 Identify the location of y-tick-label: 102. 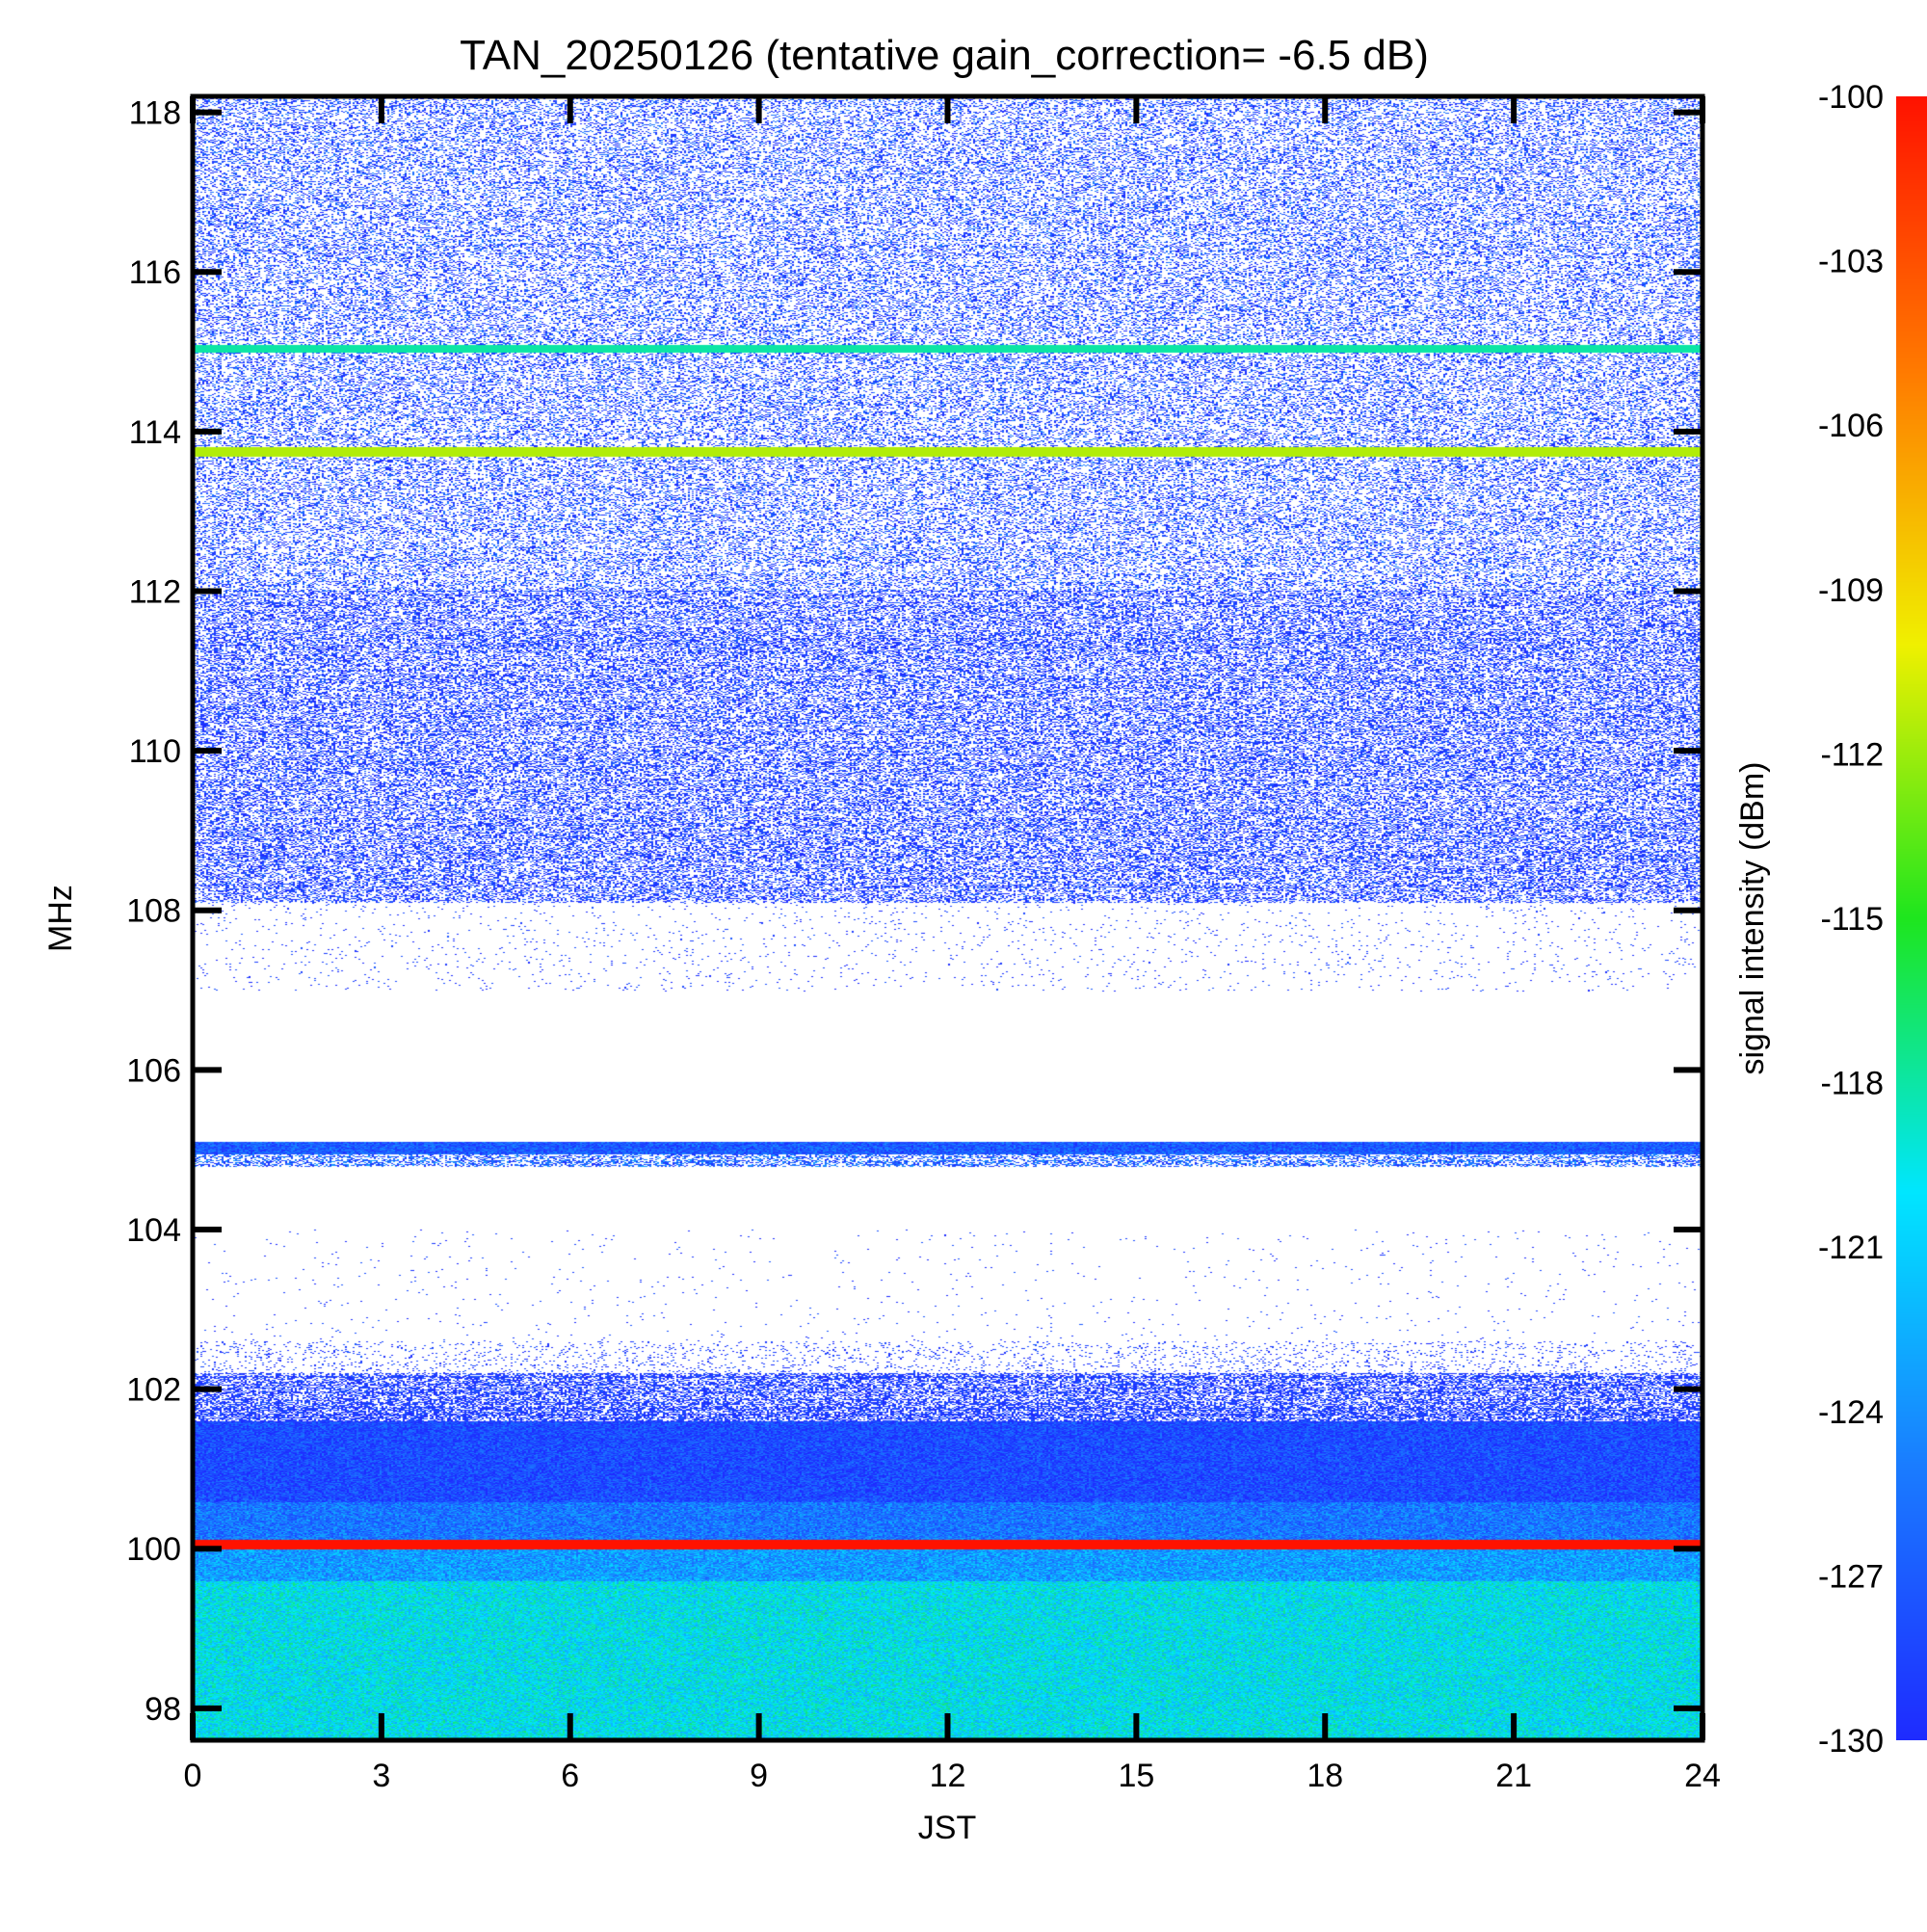
(153, 1390).